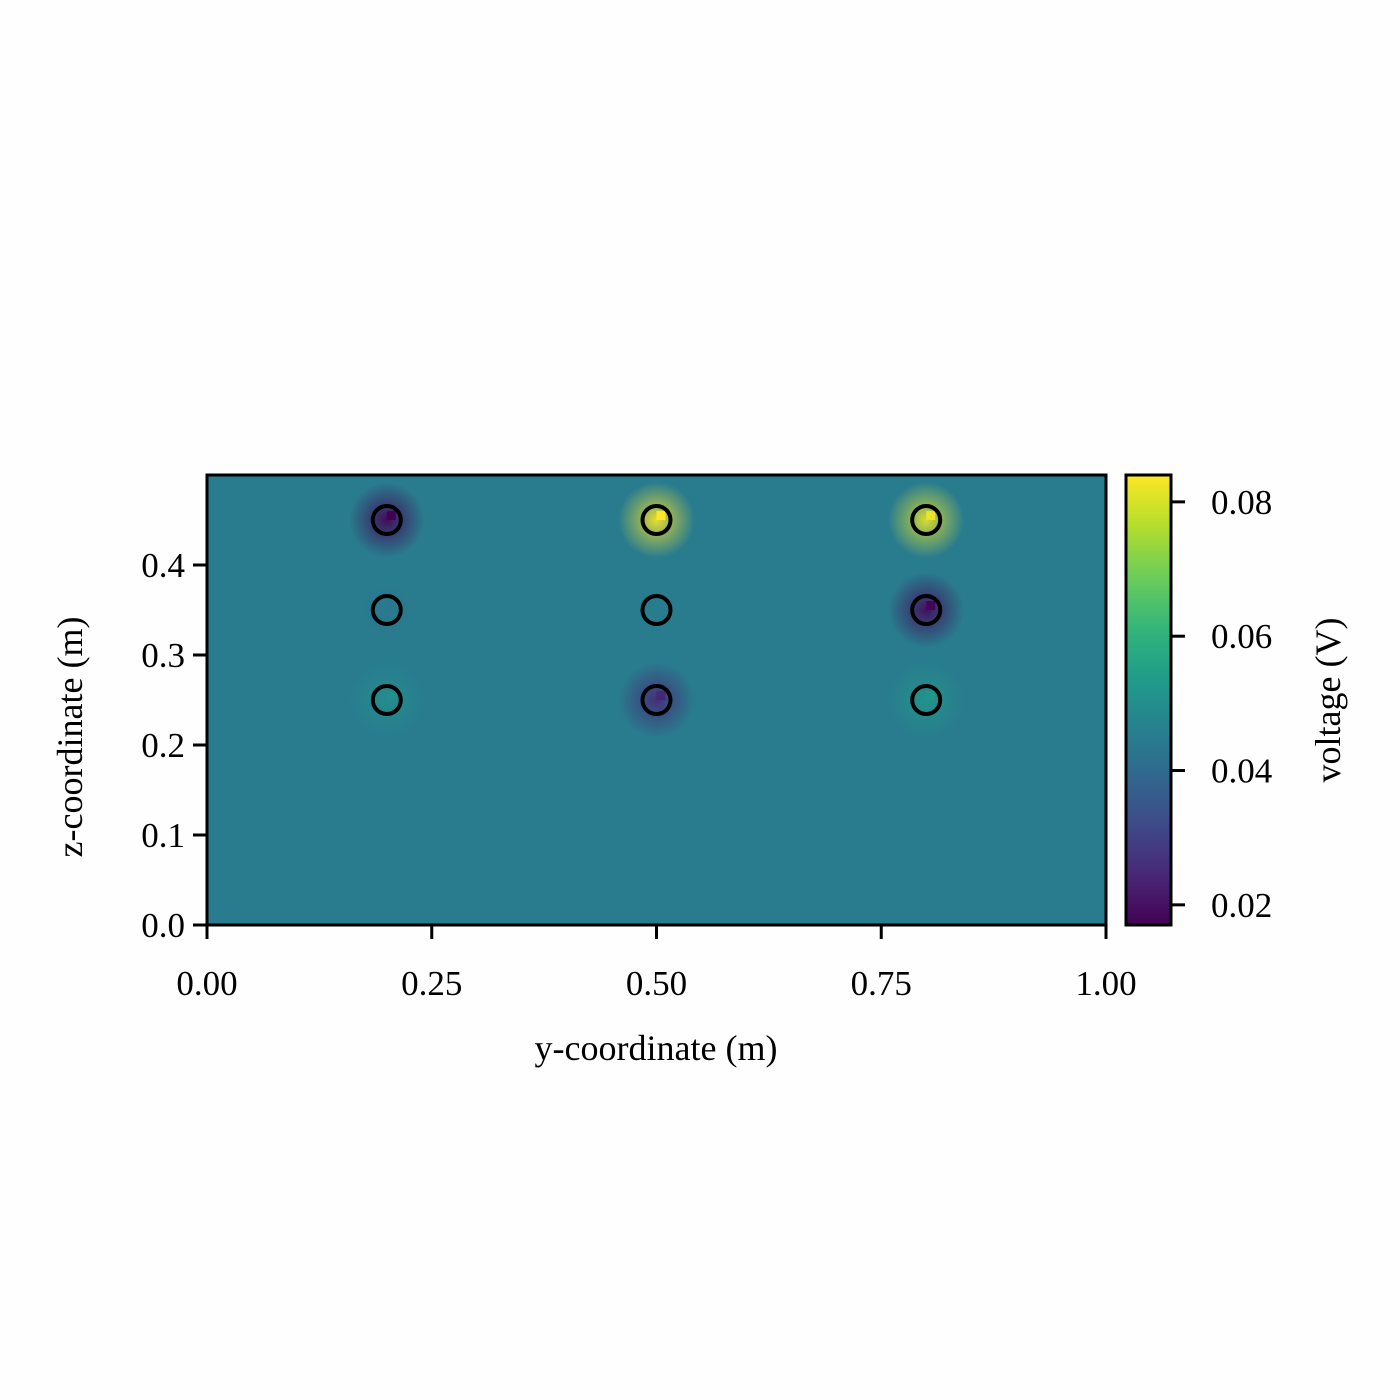 The image size is (1400, 1400). Describe the element at coordinates (656, 983) in the screenshot. I see `x-tick-label: 0.50` at that location.